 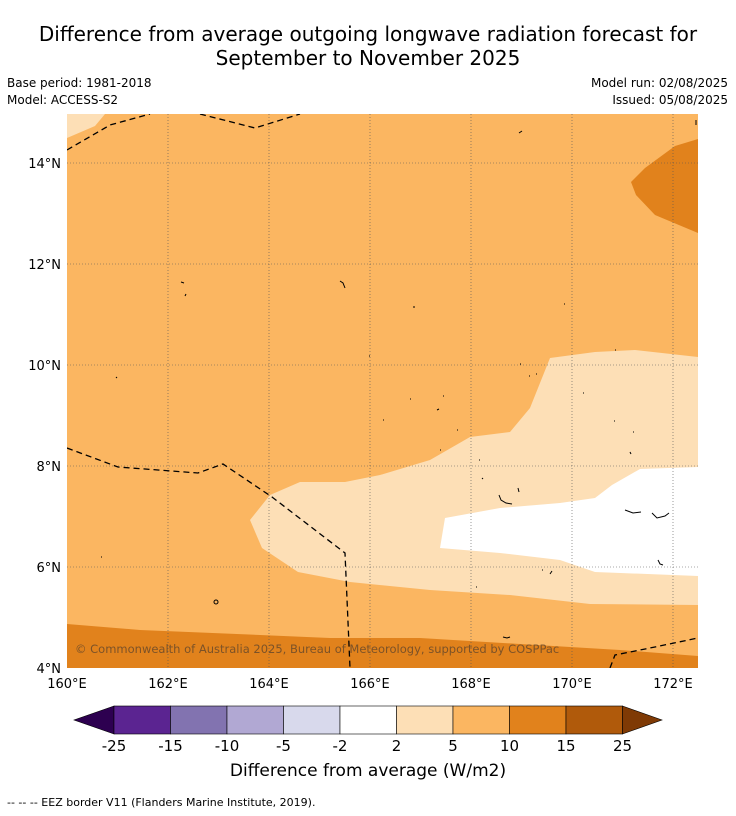 I want to click on anomaly-region-neutral, so click(x=569, y=521).